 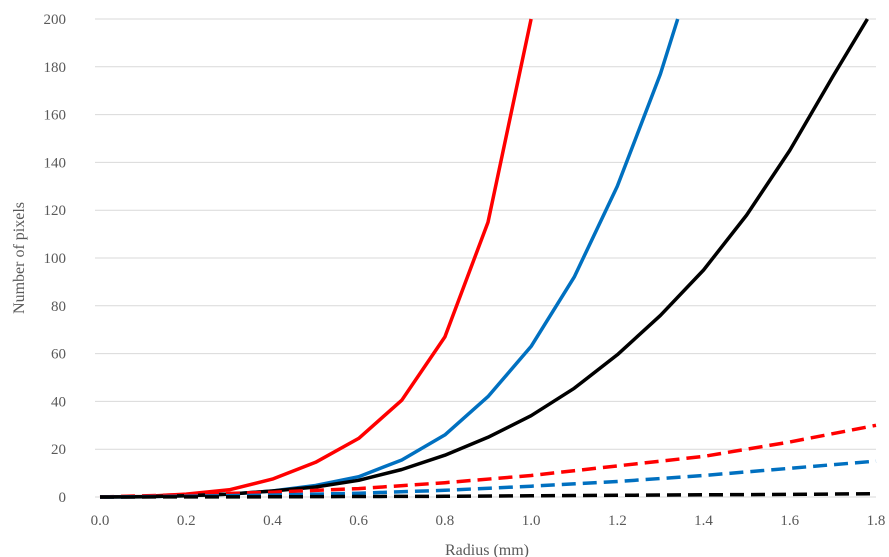 I want to click on x-tick-label: 0.2, so click(x=186, y=521).